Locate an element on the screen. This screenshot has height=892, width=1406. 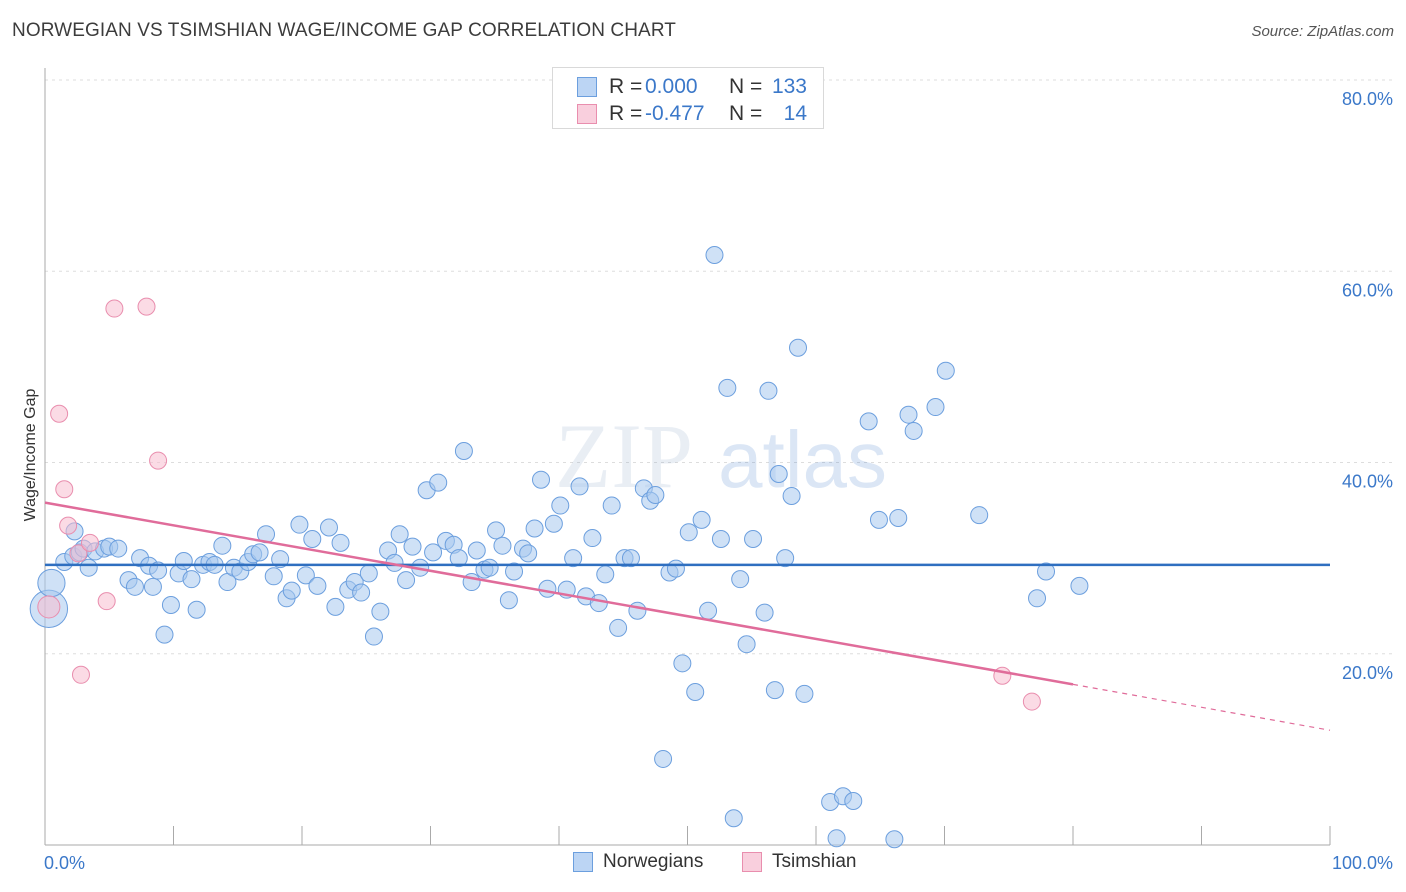
x-tick-label: 0.0% is located at coordinates (64, 863).